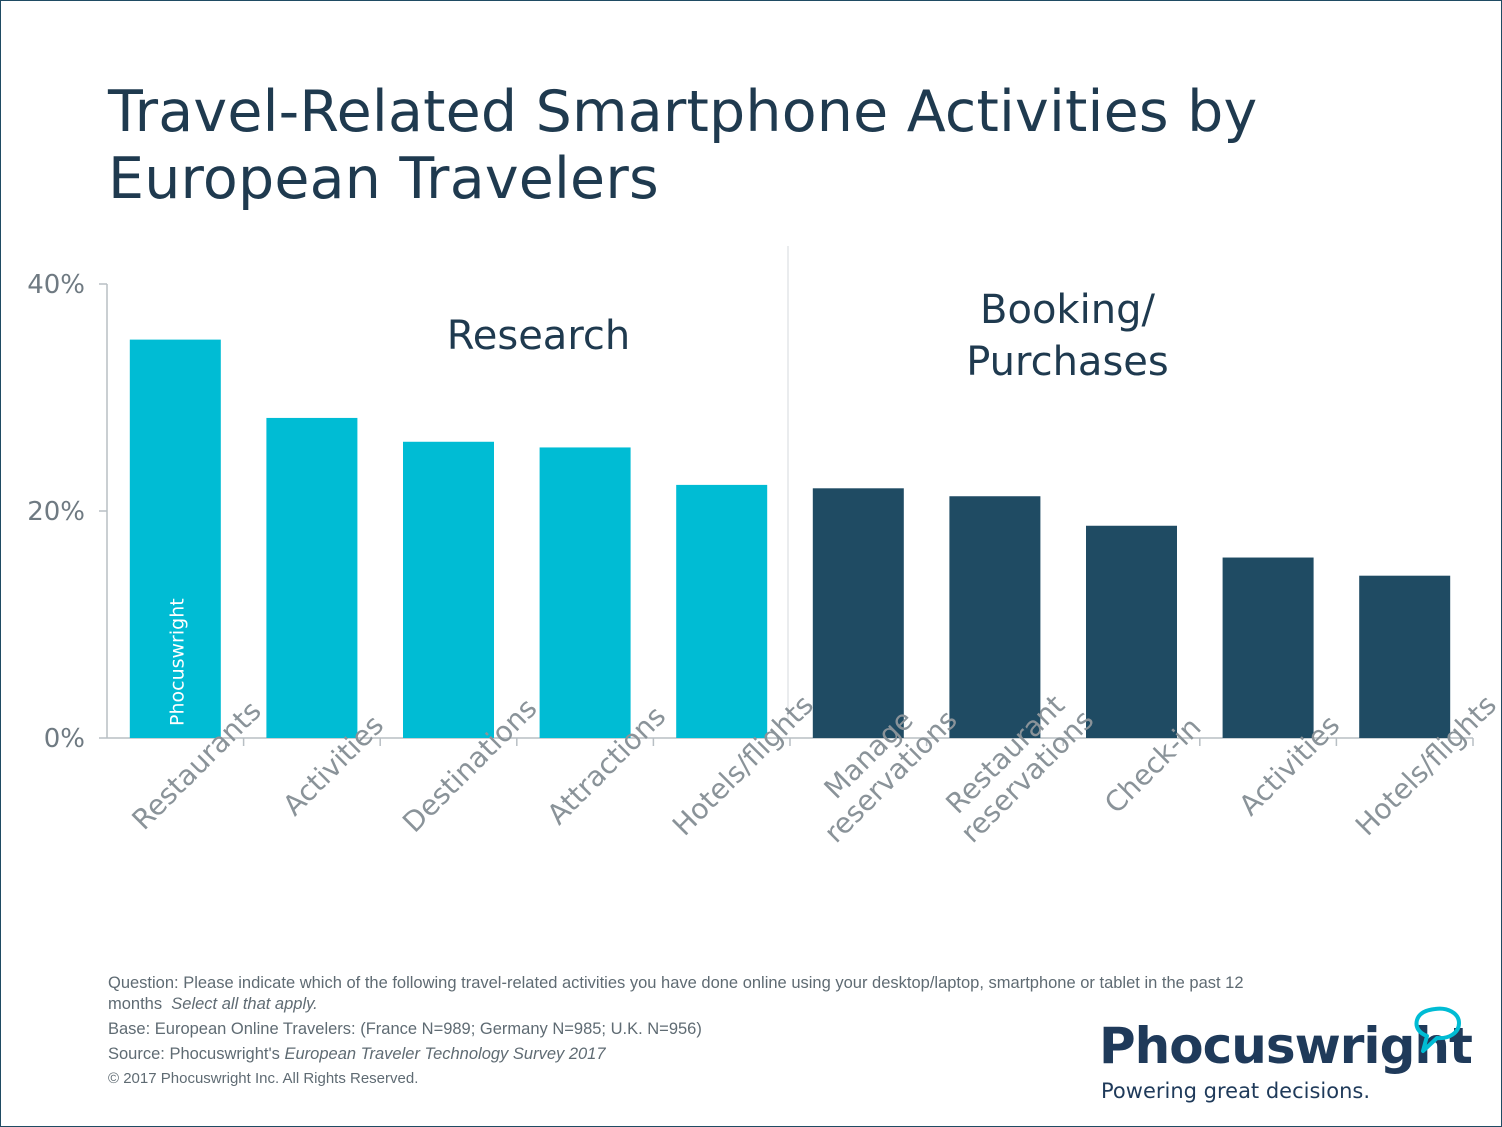  I want to click on logo-tagline: Powering great decisions., so click(1236, 1091).